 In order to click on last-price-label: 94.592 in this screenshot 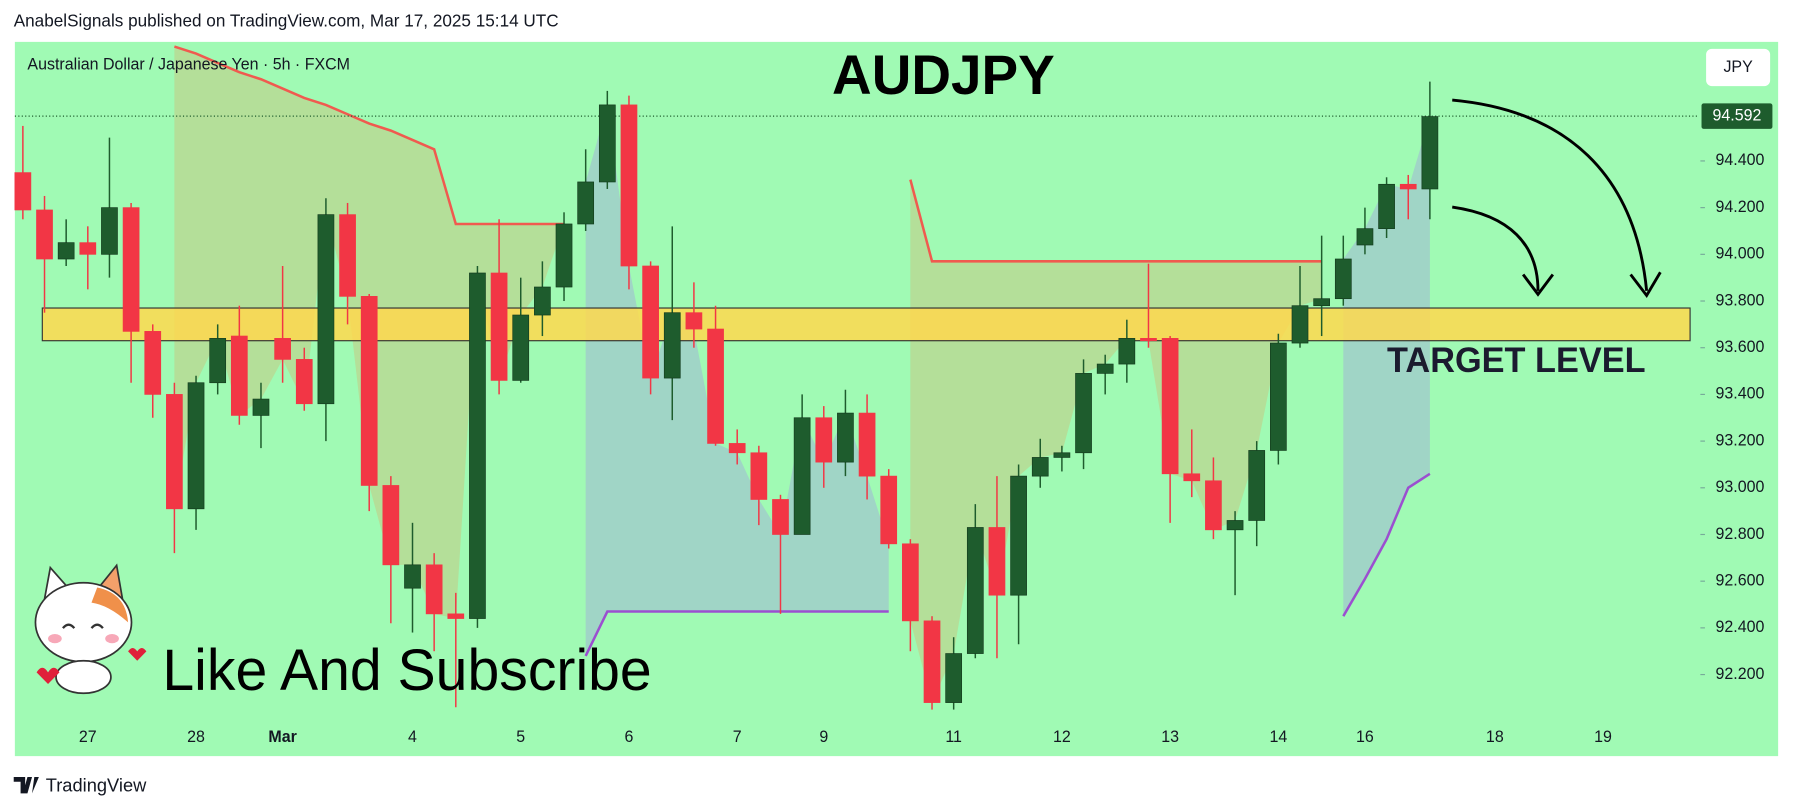, I will do `click(1737, 115)`.